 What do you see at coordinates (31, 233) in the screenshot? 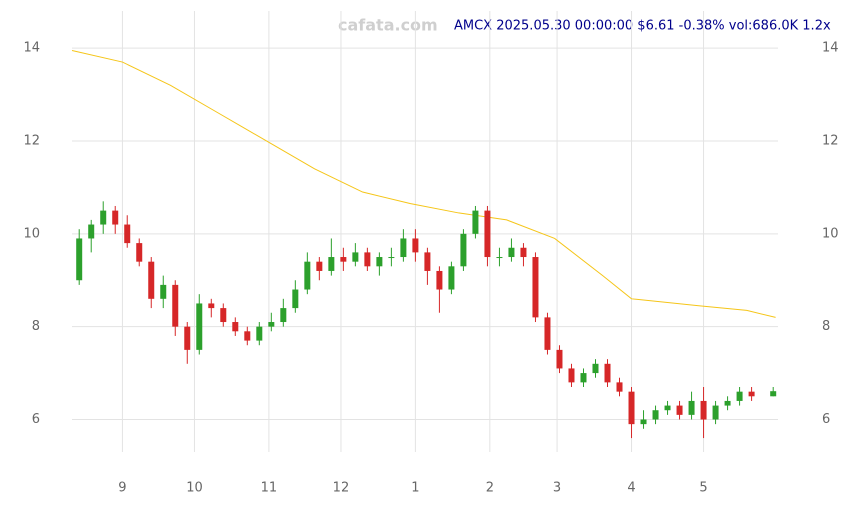
I see `y-tick-label: 10` at bounding box center [31, 233].